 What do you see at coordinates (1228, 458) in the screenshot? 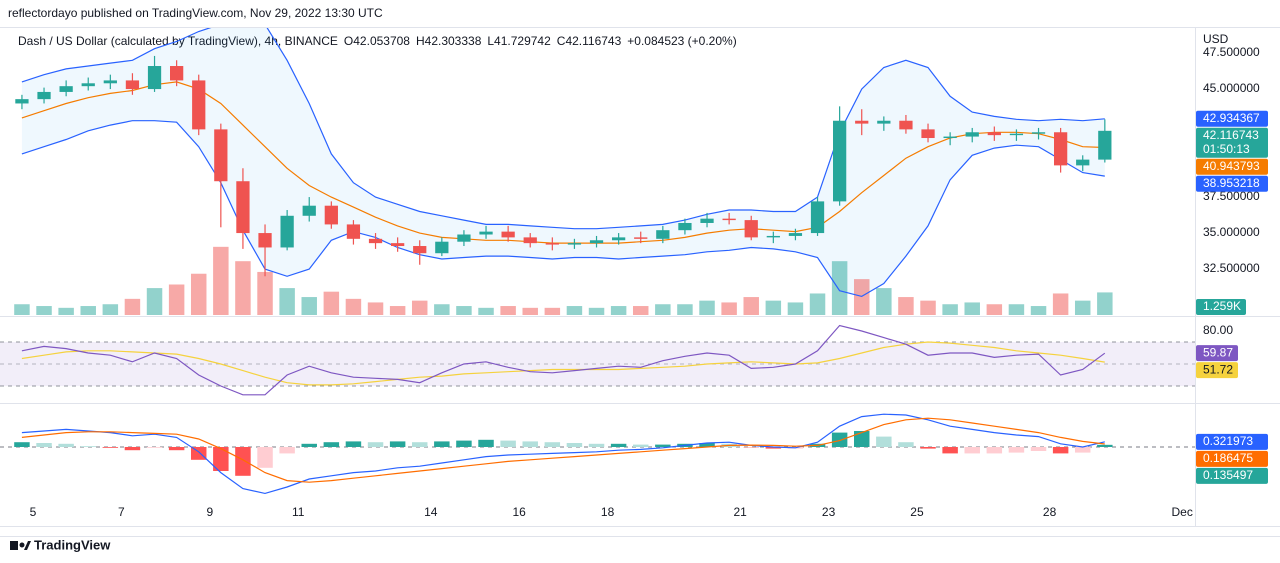
I see `macd-badge-label: 0.186475` at bounding box center [1228, 458].